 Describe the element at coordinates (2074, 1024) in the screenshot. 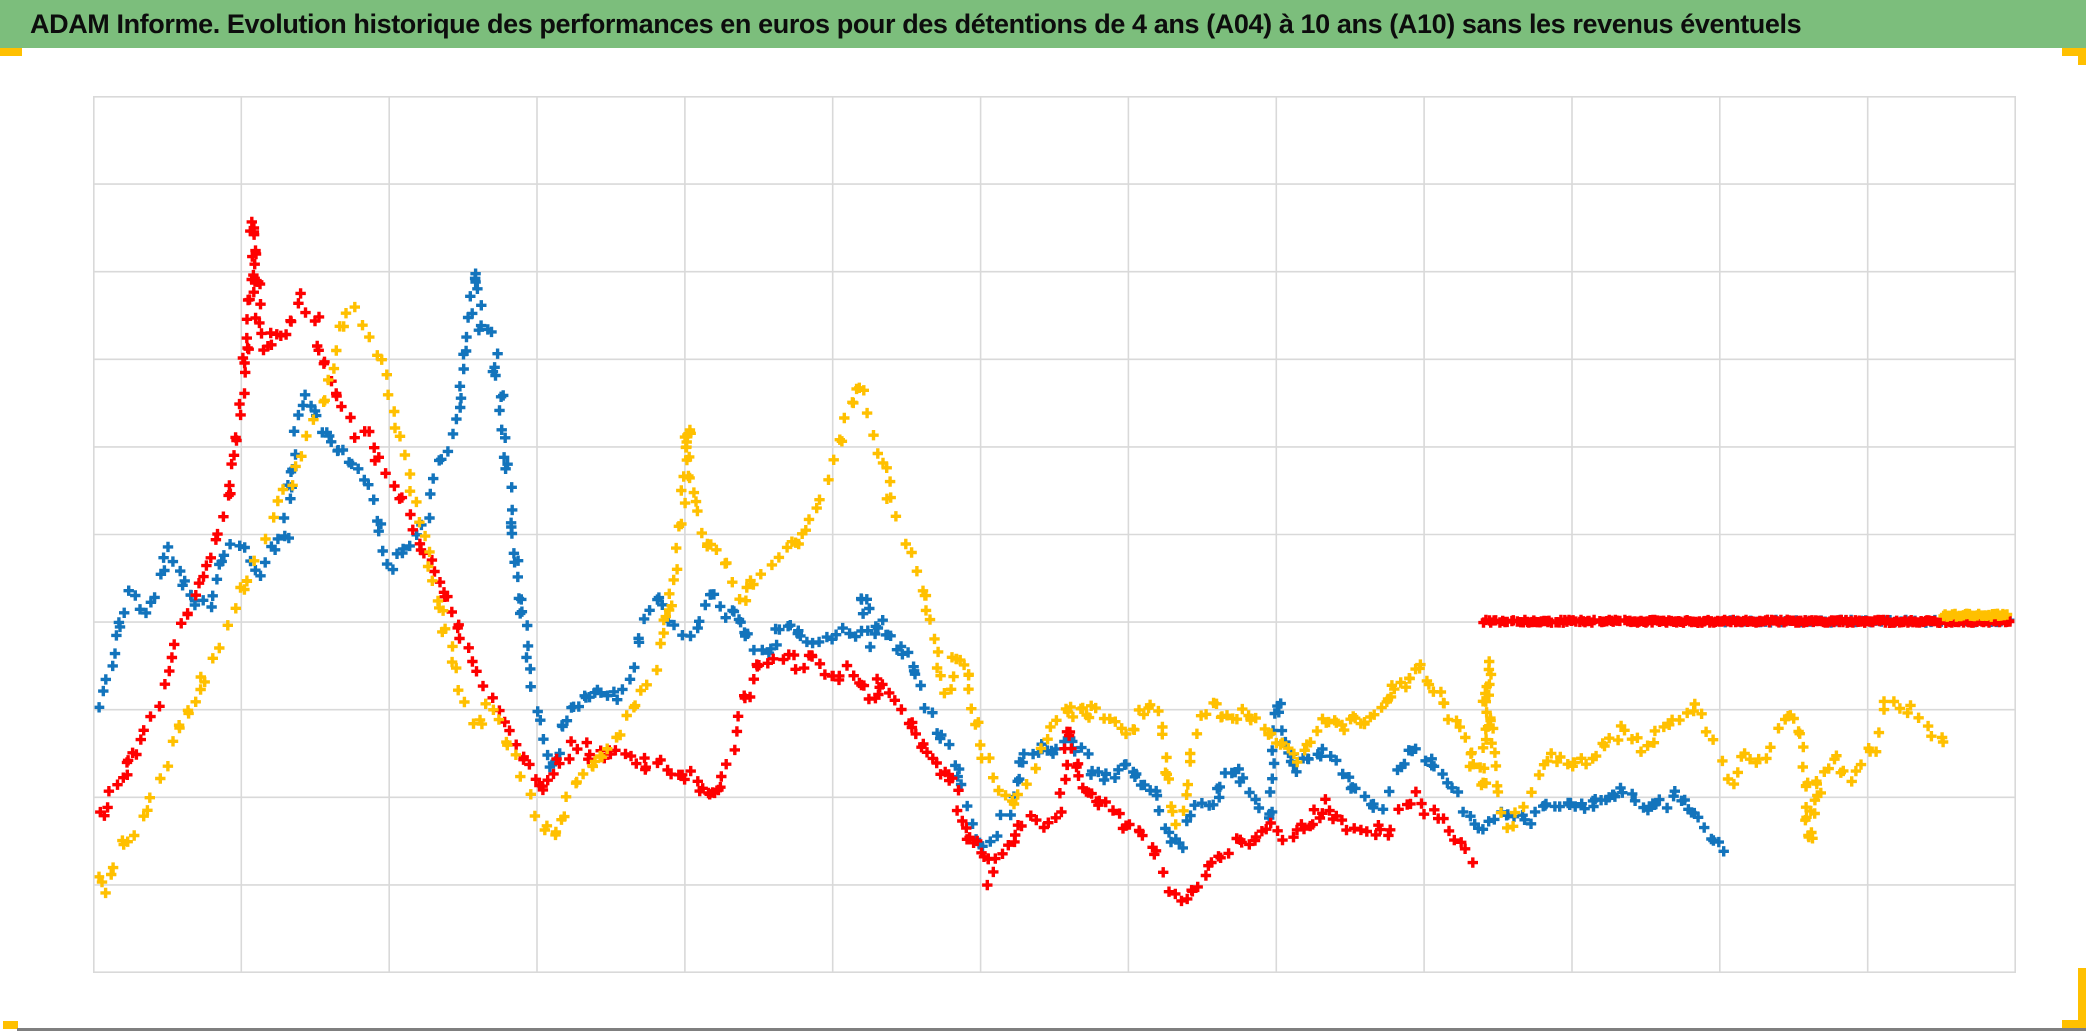

I see `accent-bottom-right-bar` at that location.